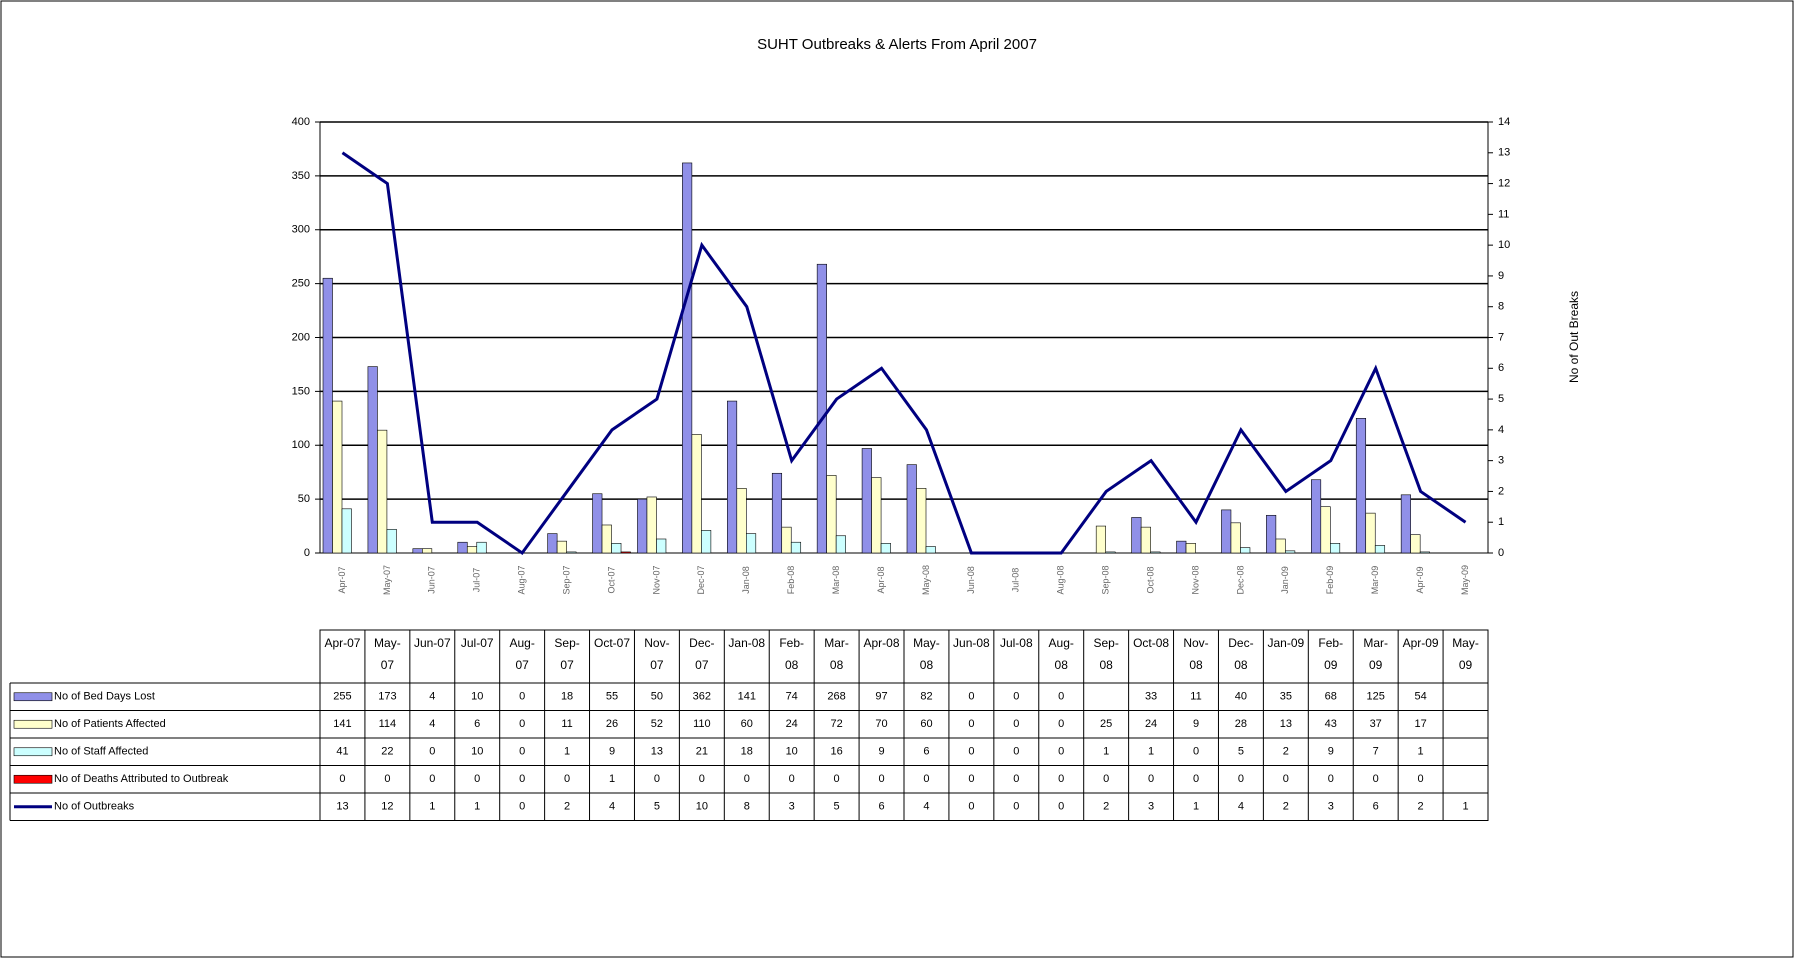 The image size is (1794, 958). What do you see at coordinates (342, 697) in the screenshot?
I see `table-cell: 255` at bounding box center [342, 697].